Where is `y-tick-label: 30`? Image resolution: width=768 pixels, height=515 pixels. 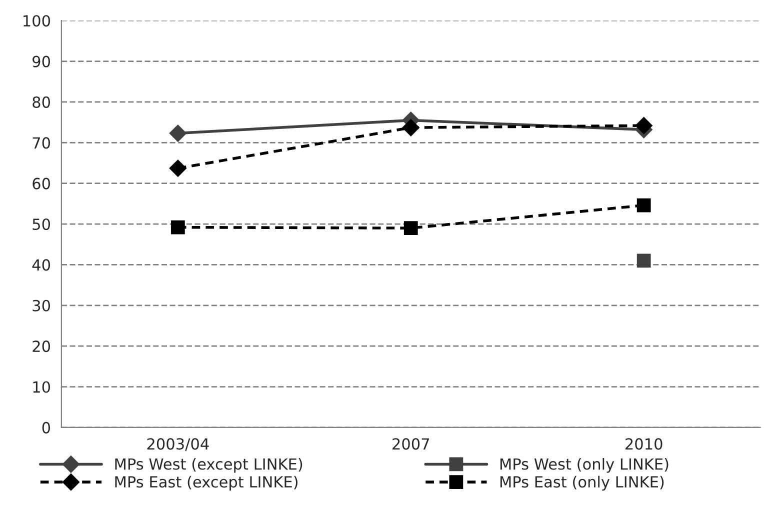
y-tick-label: 30 is located at coordinates (41, 306).